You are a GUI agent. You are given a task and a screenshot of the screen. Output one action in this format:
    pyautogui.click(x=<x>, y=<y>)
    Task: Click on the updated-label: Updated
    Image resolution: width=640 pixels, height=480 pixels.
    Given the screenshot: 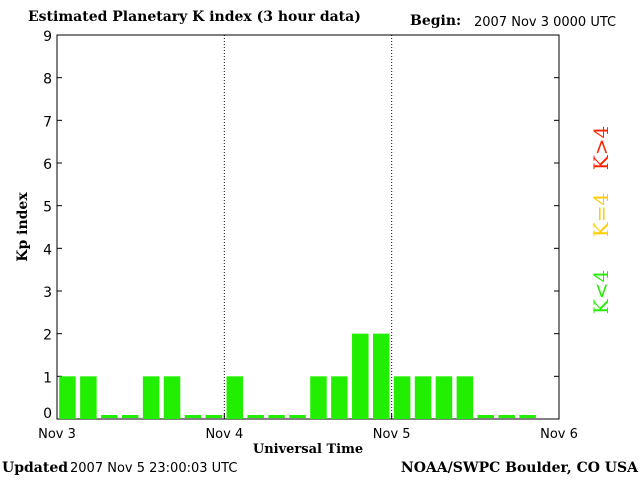 What is the action you would take?
    pyautogui.click(x=35, y=468)
    